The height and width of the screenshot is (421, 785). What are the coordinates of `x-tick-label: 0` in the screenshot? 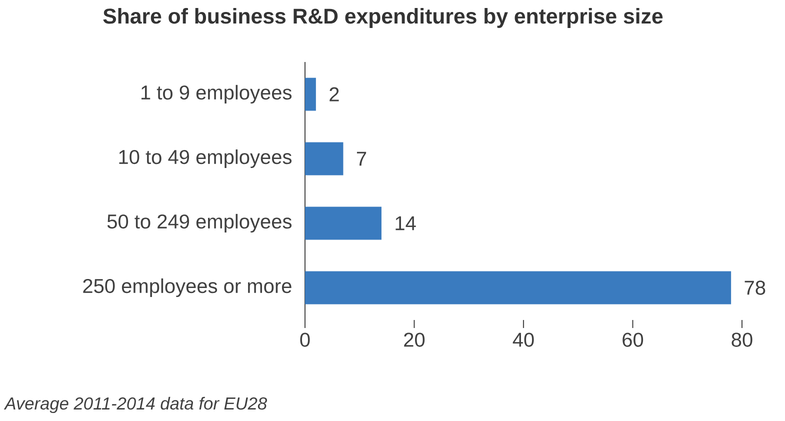 It's located at (305, 339).